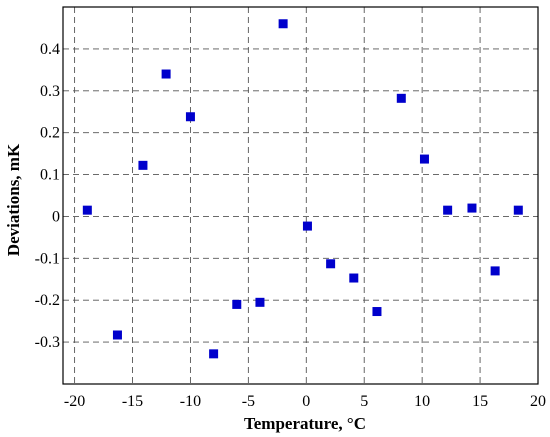 The width and height of the screenshot is (550, 437). What do you see at coordinates (538, 401) in the screenshot?
I see `x-tick-label: 20` at bounding box center [538, 401].